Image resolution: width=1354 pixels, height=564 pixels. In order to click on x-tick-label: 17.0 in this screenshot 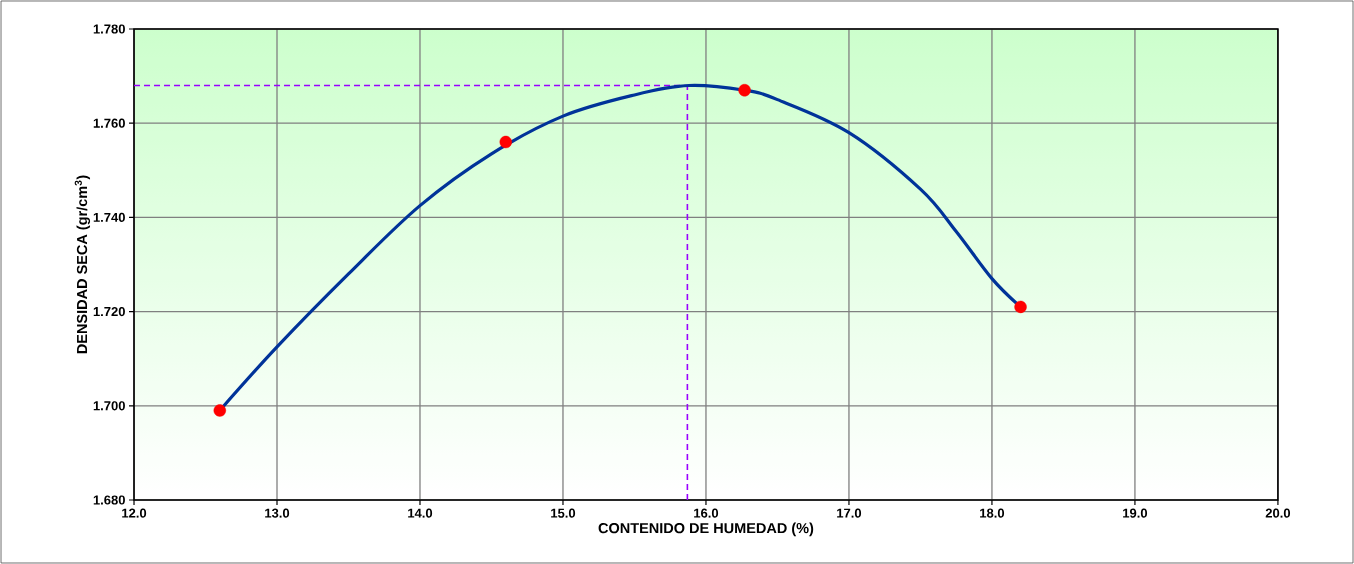, I will do `click(849, 513)`.